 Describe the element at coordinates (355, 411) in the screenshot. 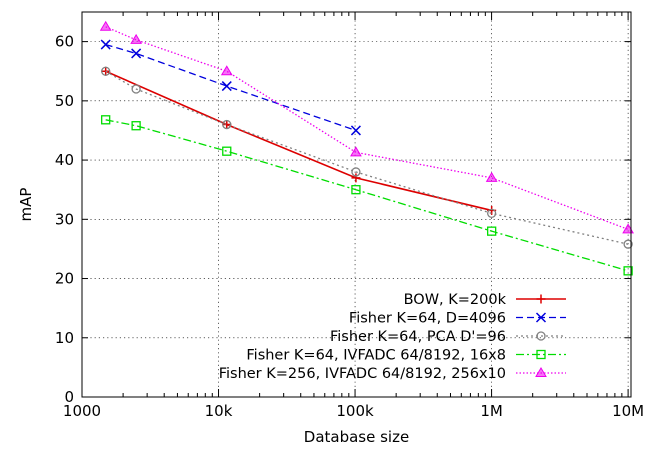

I see `x-tick-label: 100k` at that location.